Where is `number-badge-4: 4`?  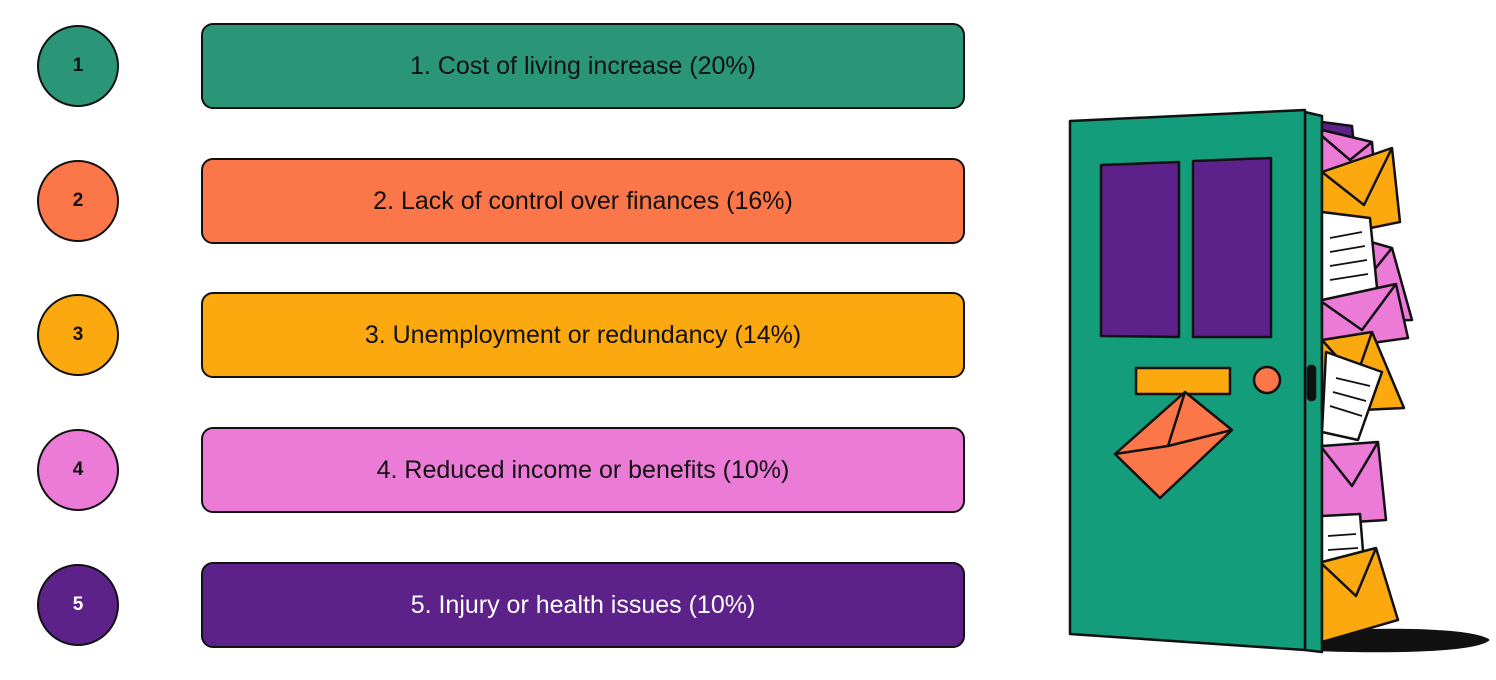
number-badge-4: 4 is located at coordinates (78, 470).